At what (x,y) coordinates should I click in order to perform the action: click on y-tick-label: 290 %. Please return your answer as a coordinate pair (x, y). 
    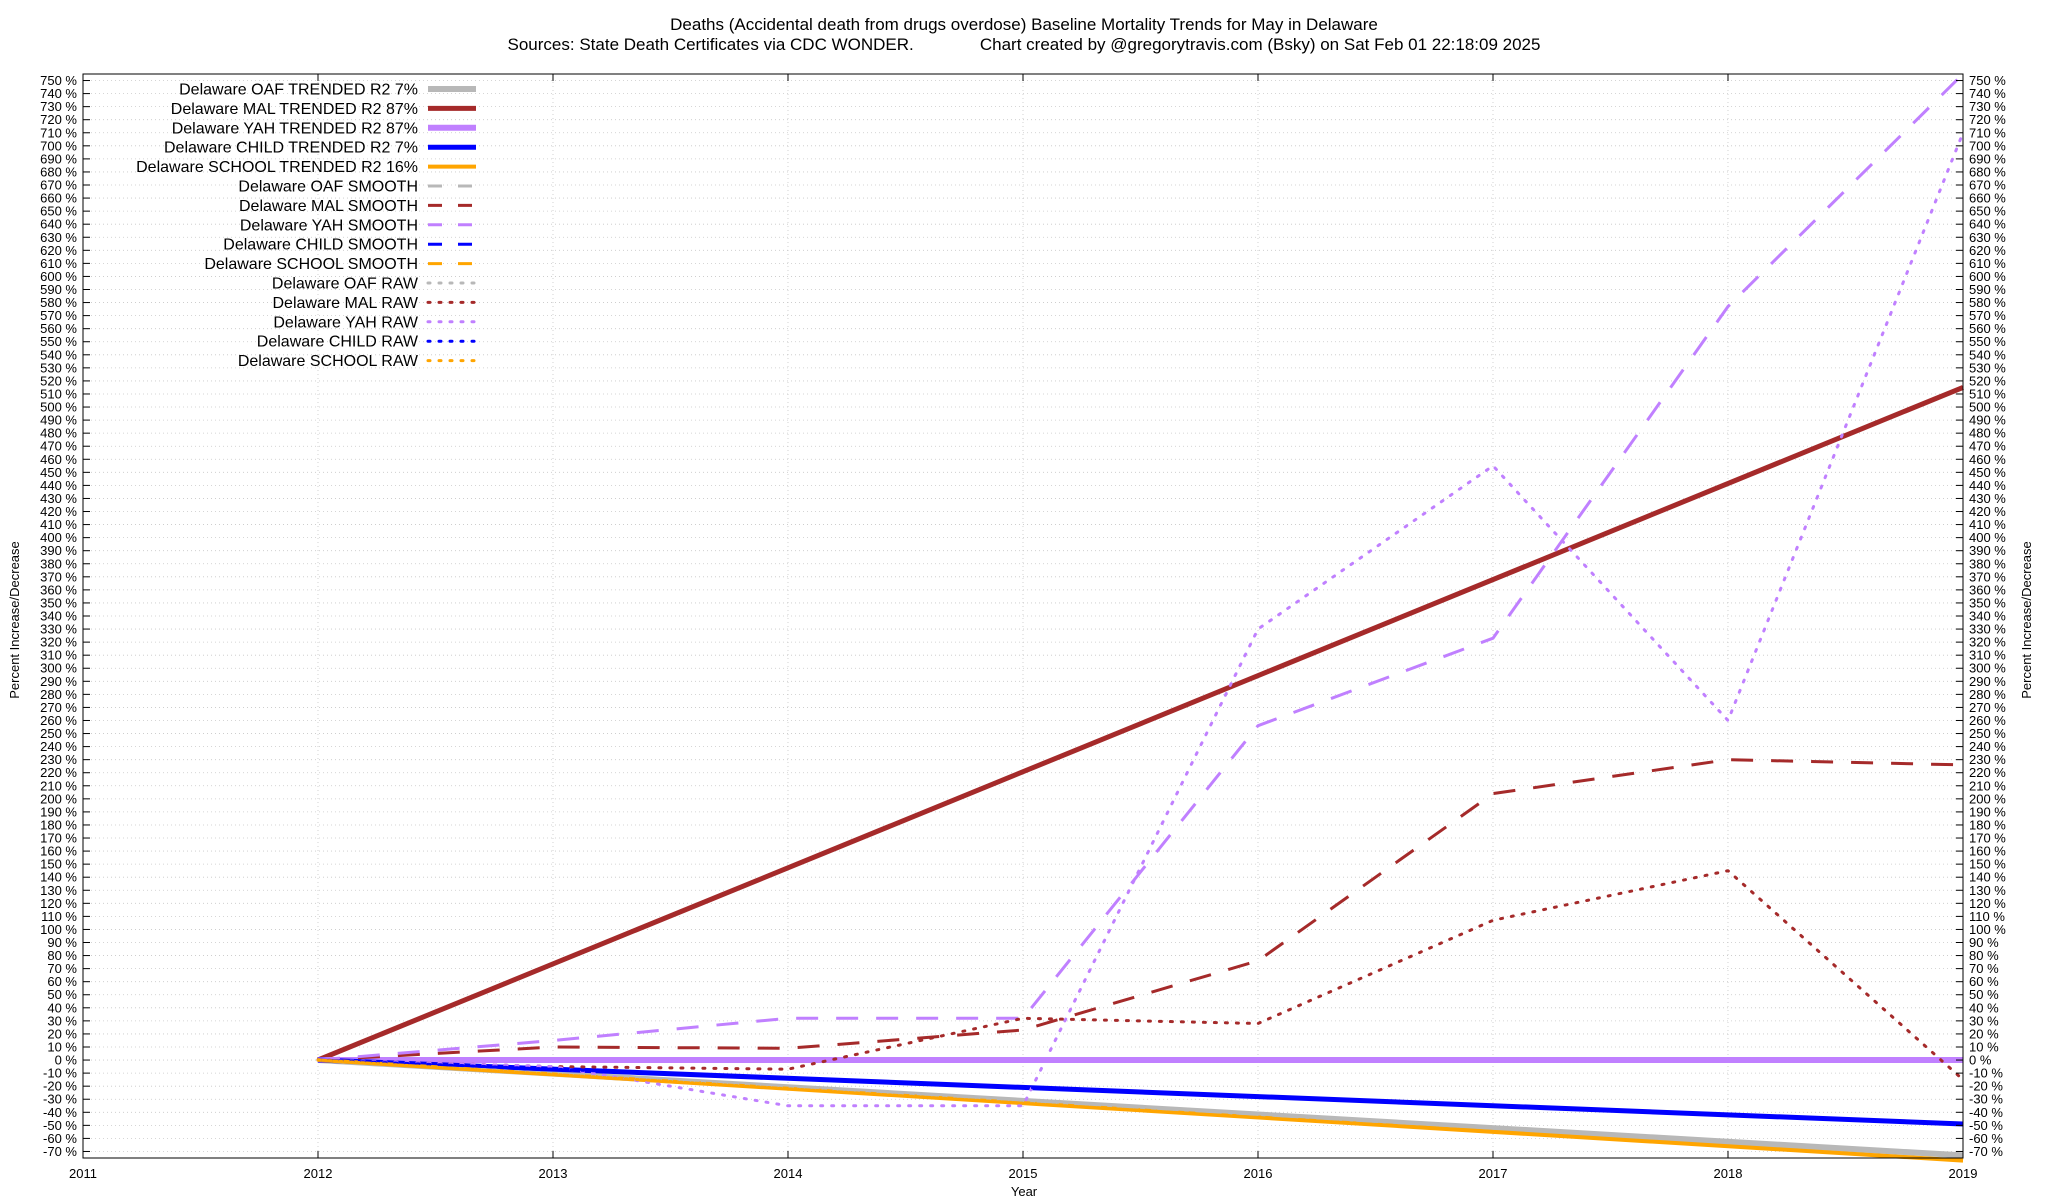
    Looking at the image, I should click on (58, 681).